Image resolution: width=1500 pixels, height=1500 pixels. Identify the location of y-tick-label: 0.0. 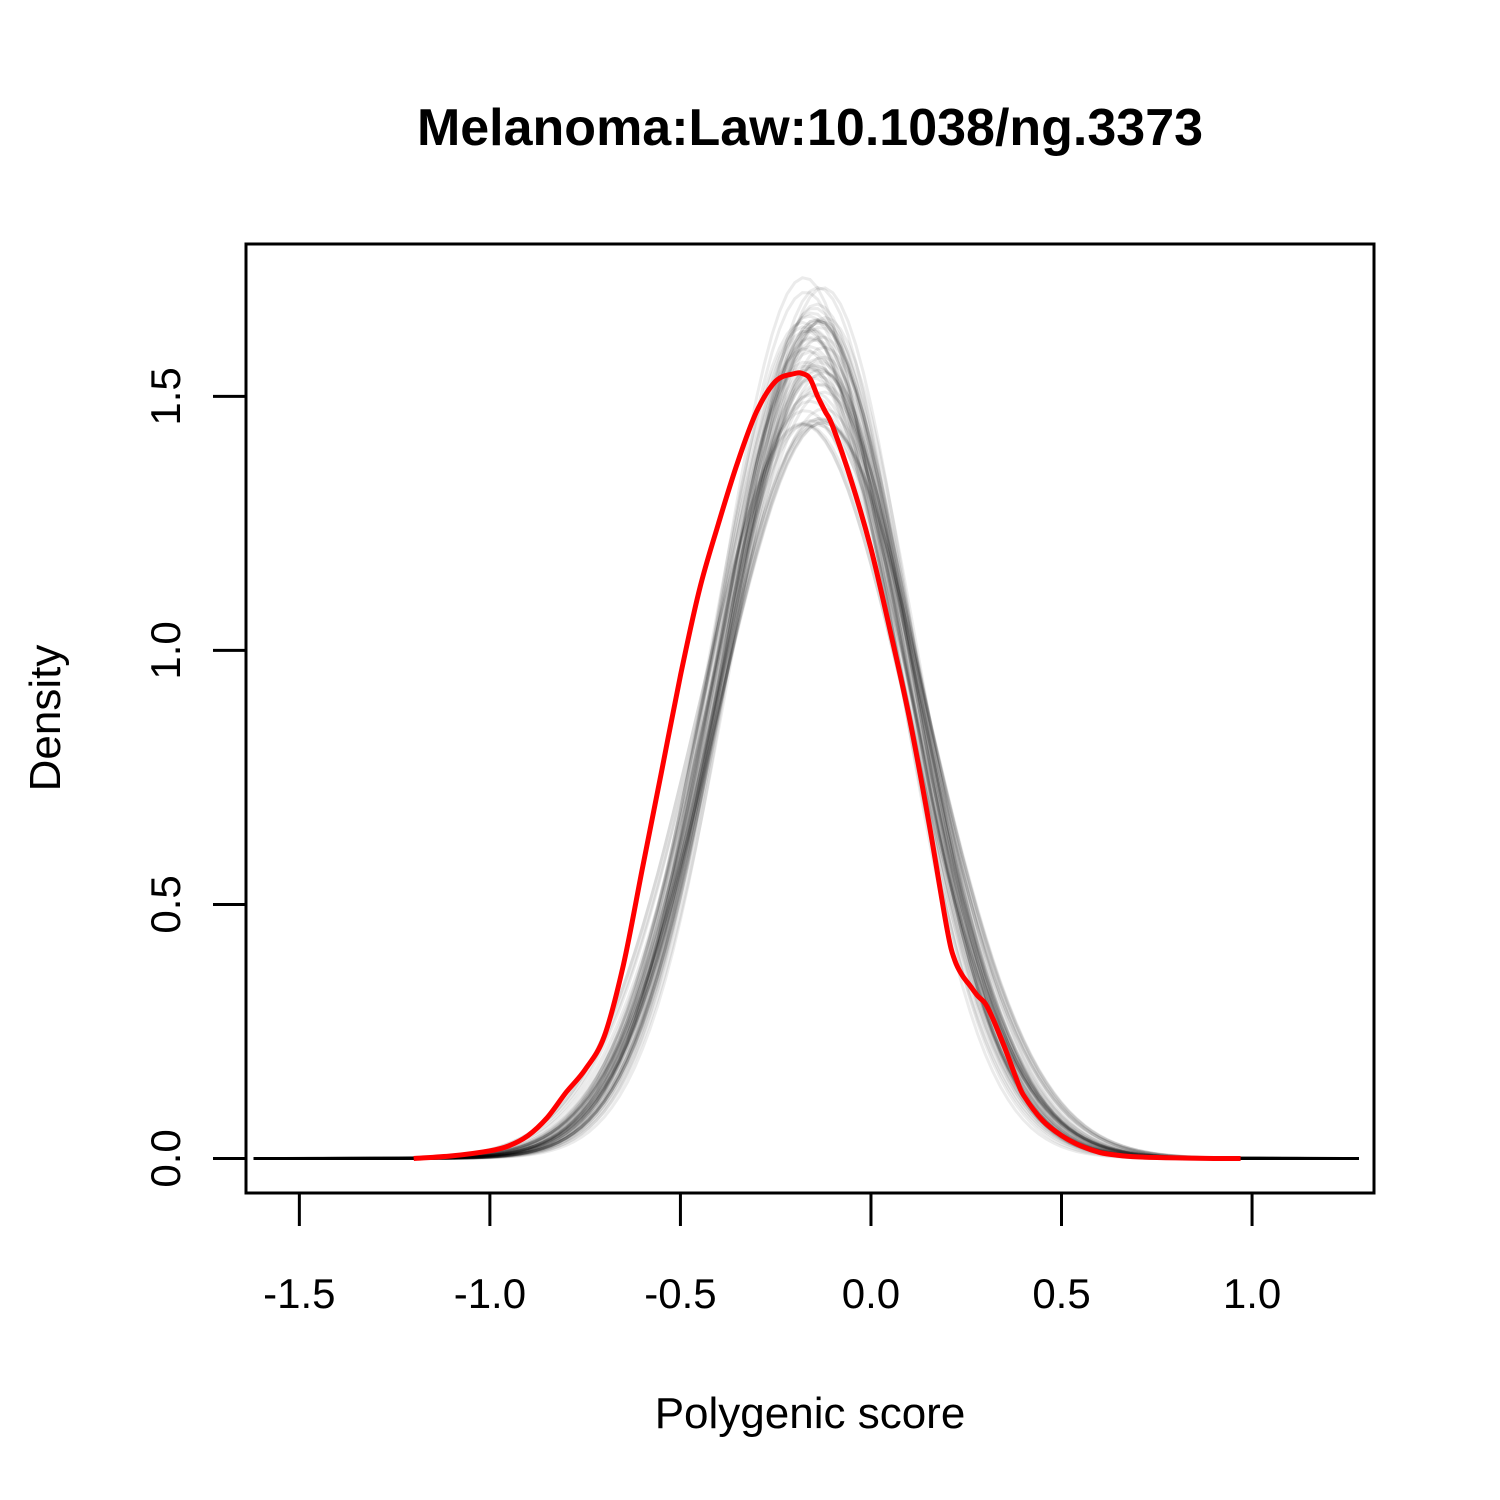
(165, 1158).